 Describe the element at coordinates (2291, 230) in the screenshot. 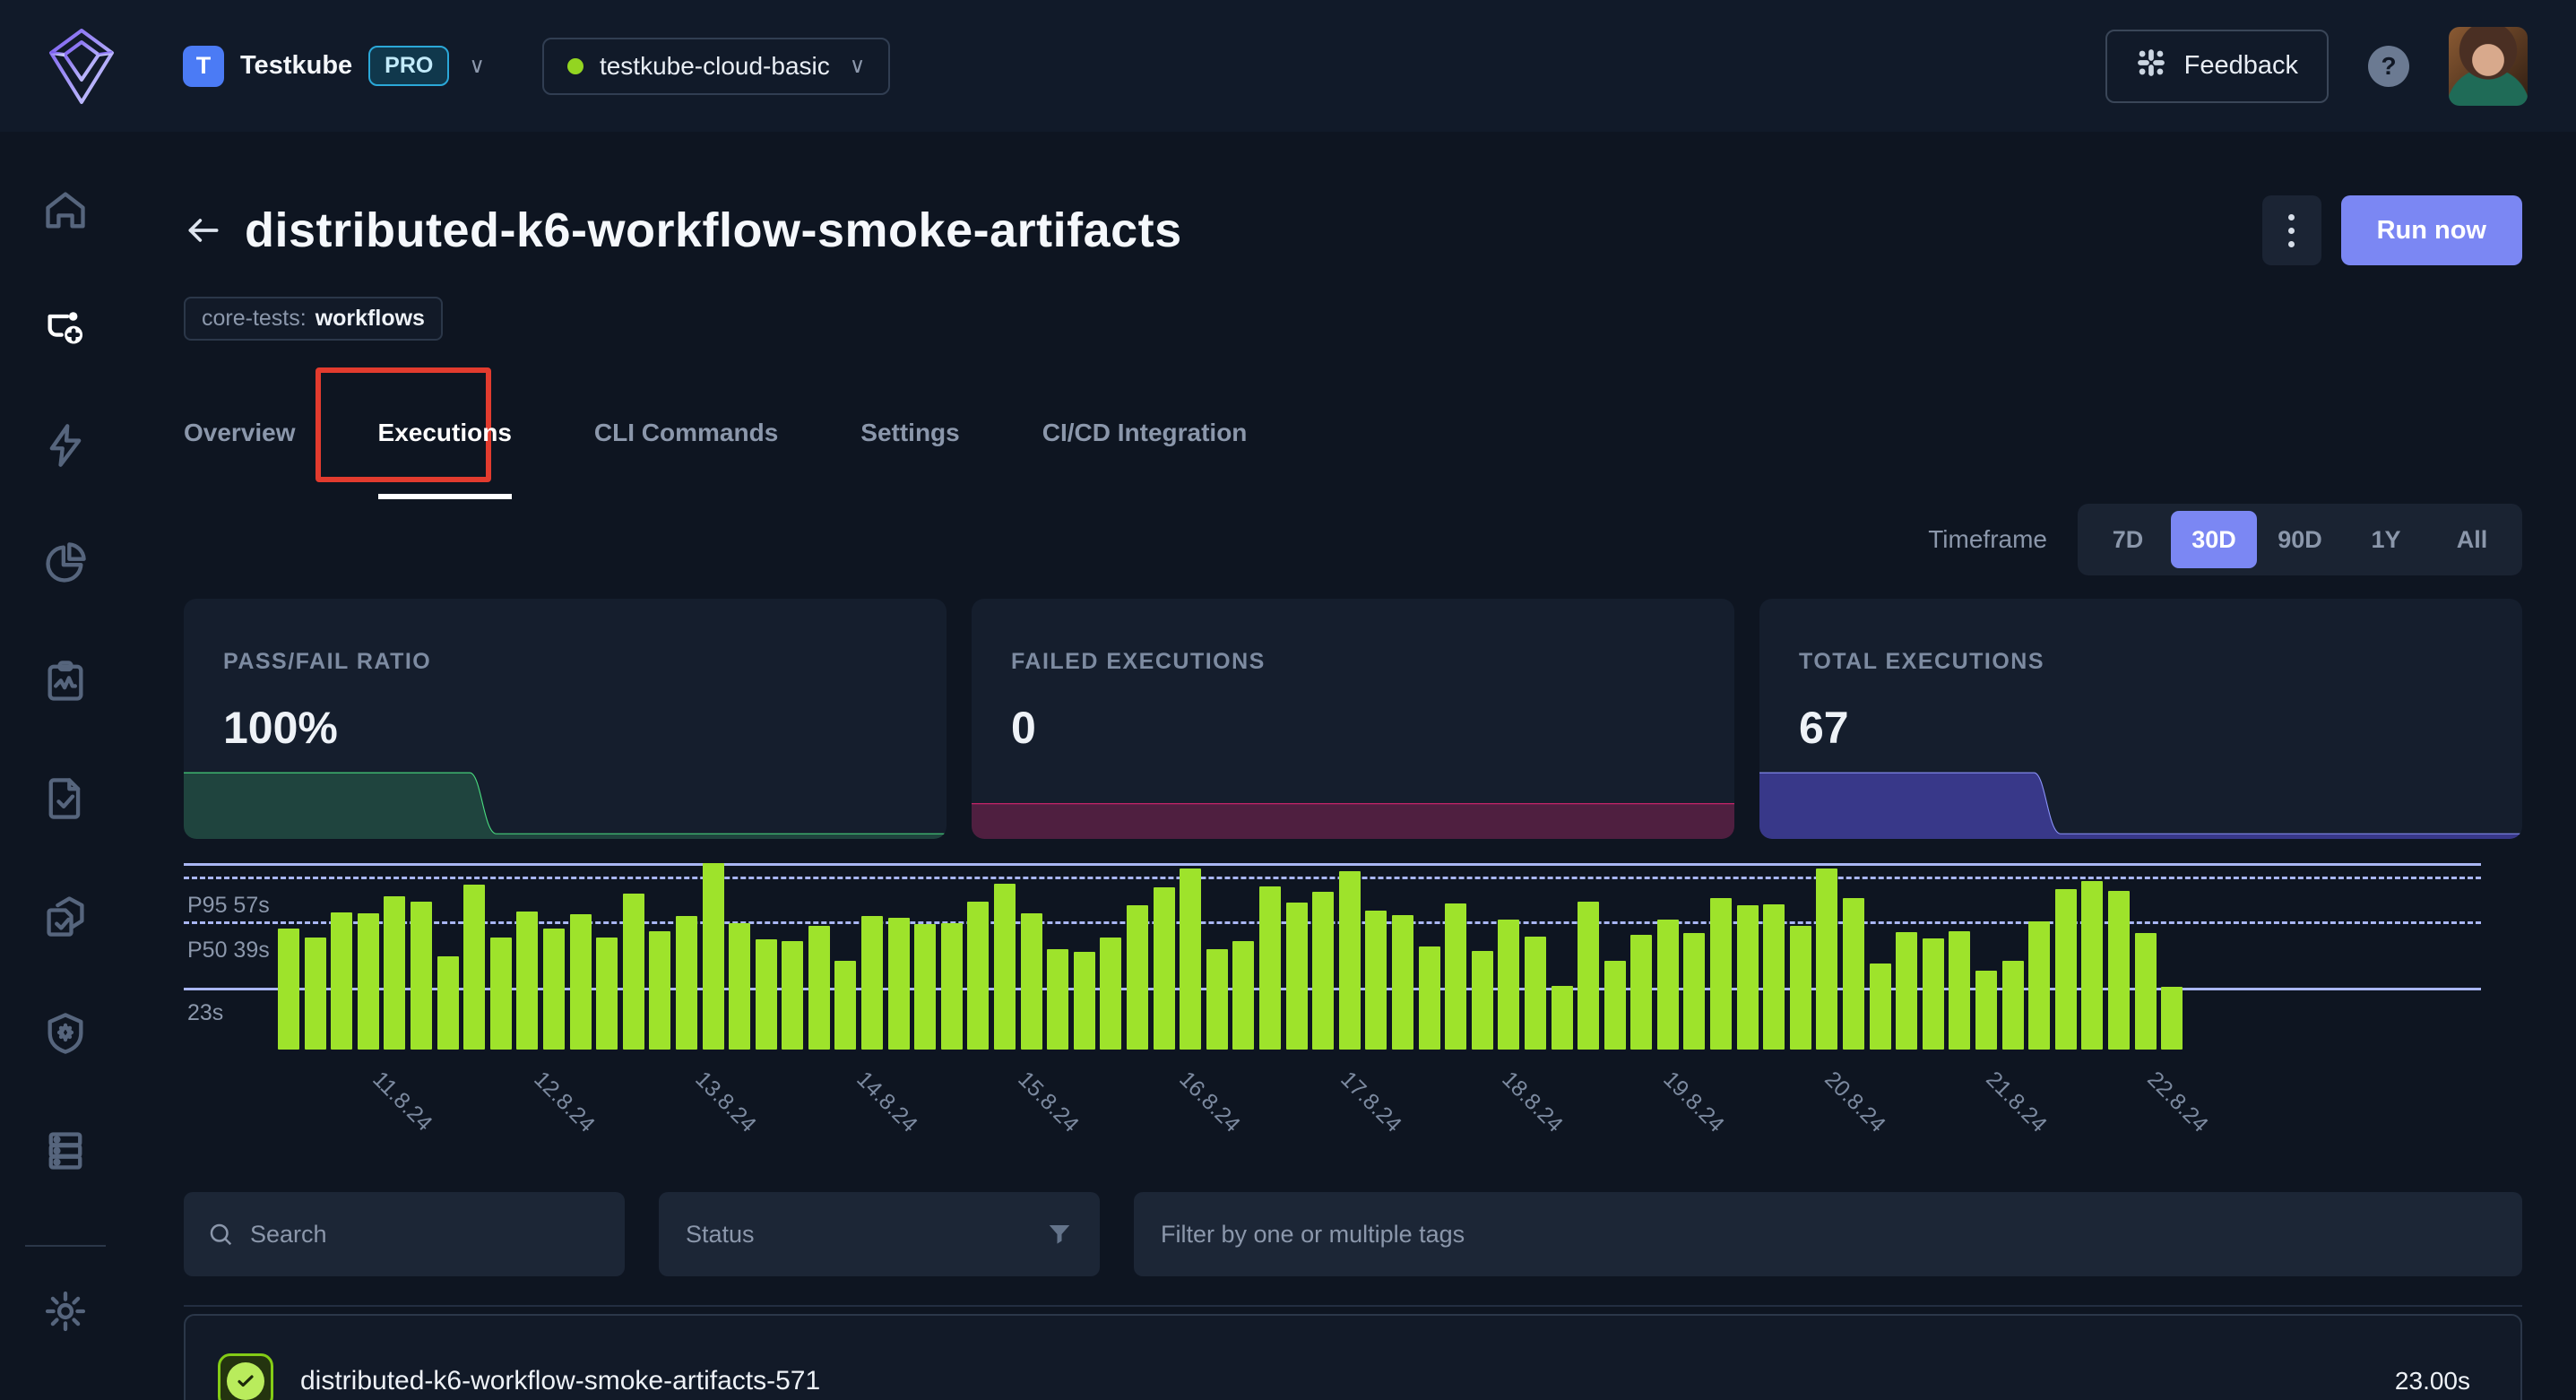

I see `more-options-button` at that location.